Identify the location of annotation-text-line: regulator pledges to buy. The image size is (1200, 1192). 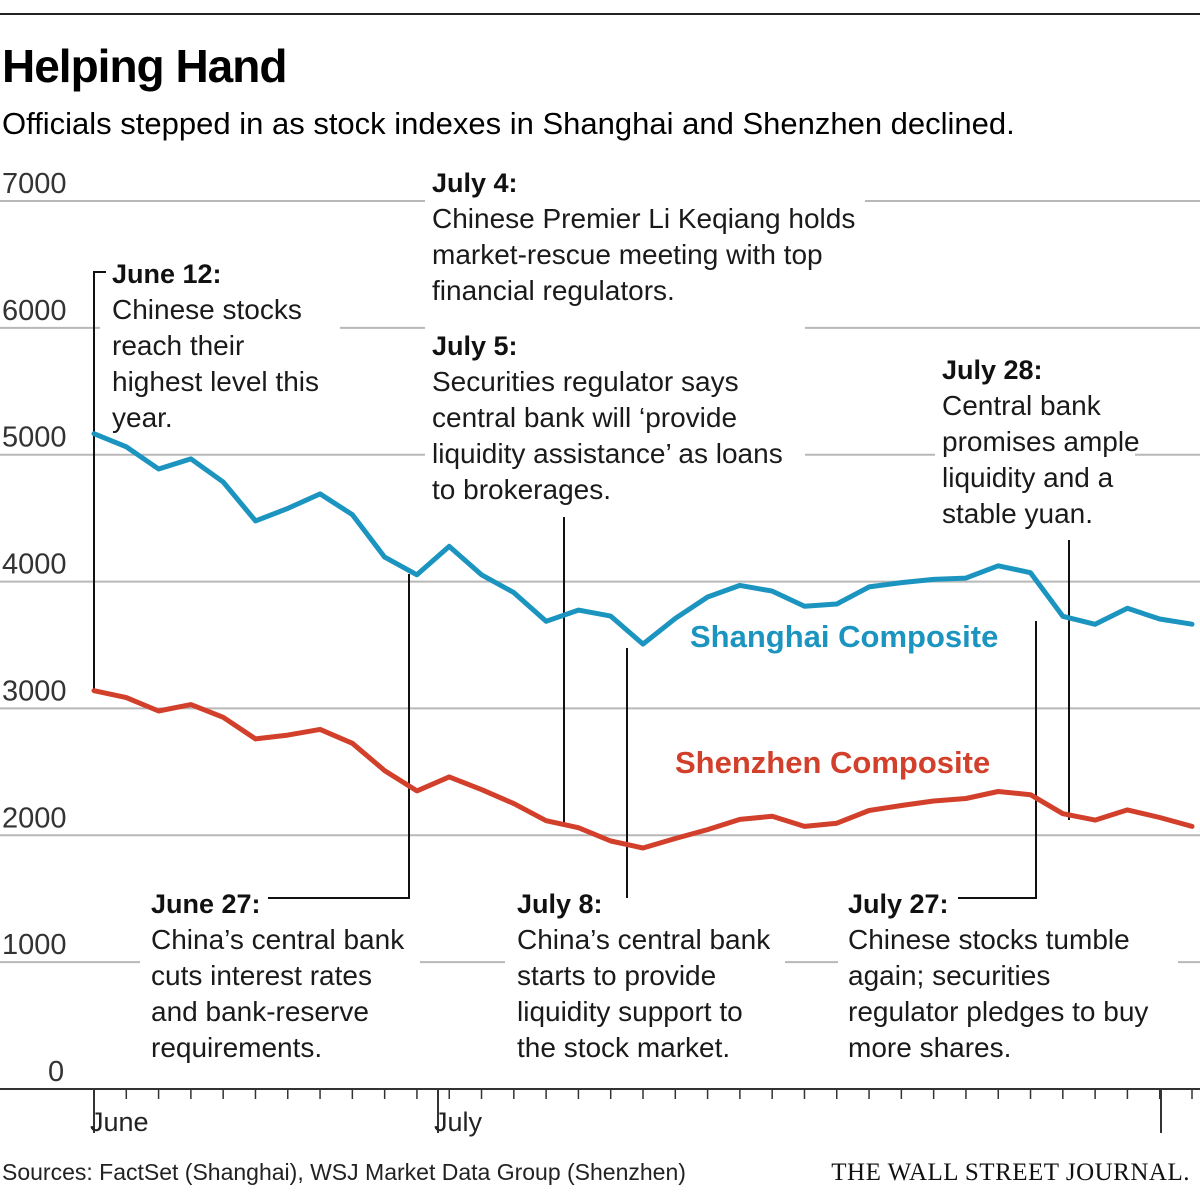
(998, 1011).